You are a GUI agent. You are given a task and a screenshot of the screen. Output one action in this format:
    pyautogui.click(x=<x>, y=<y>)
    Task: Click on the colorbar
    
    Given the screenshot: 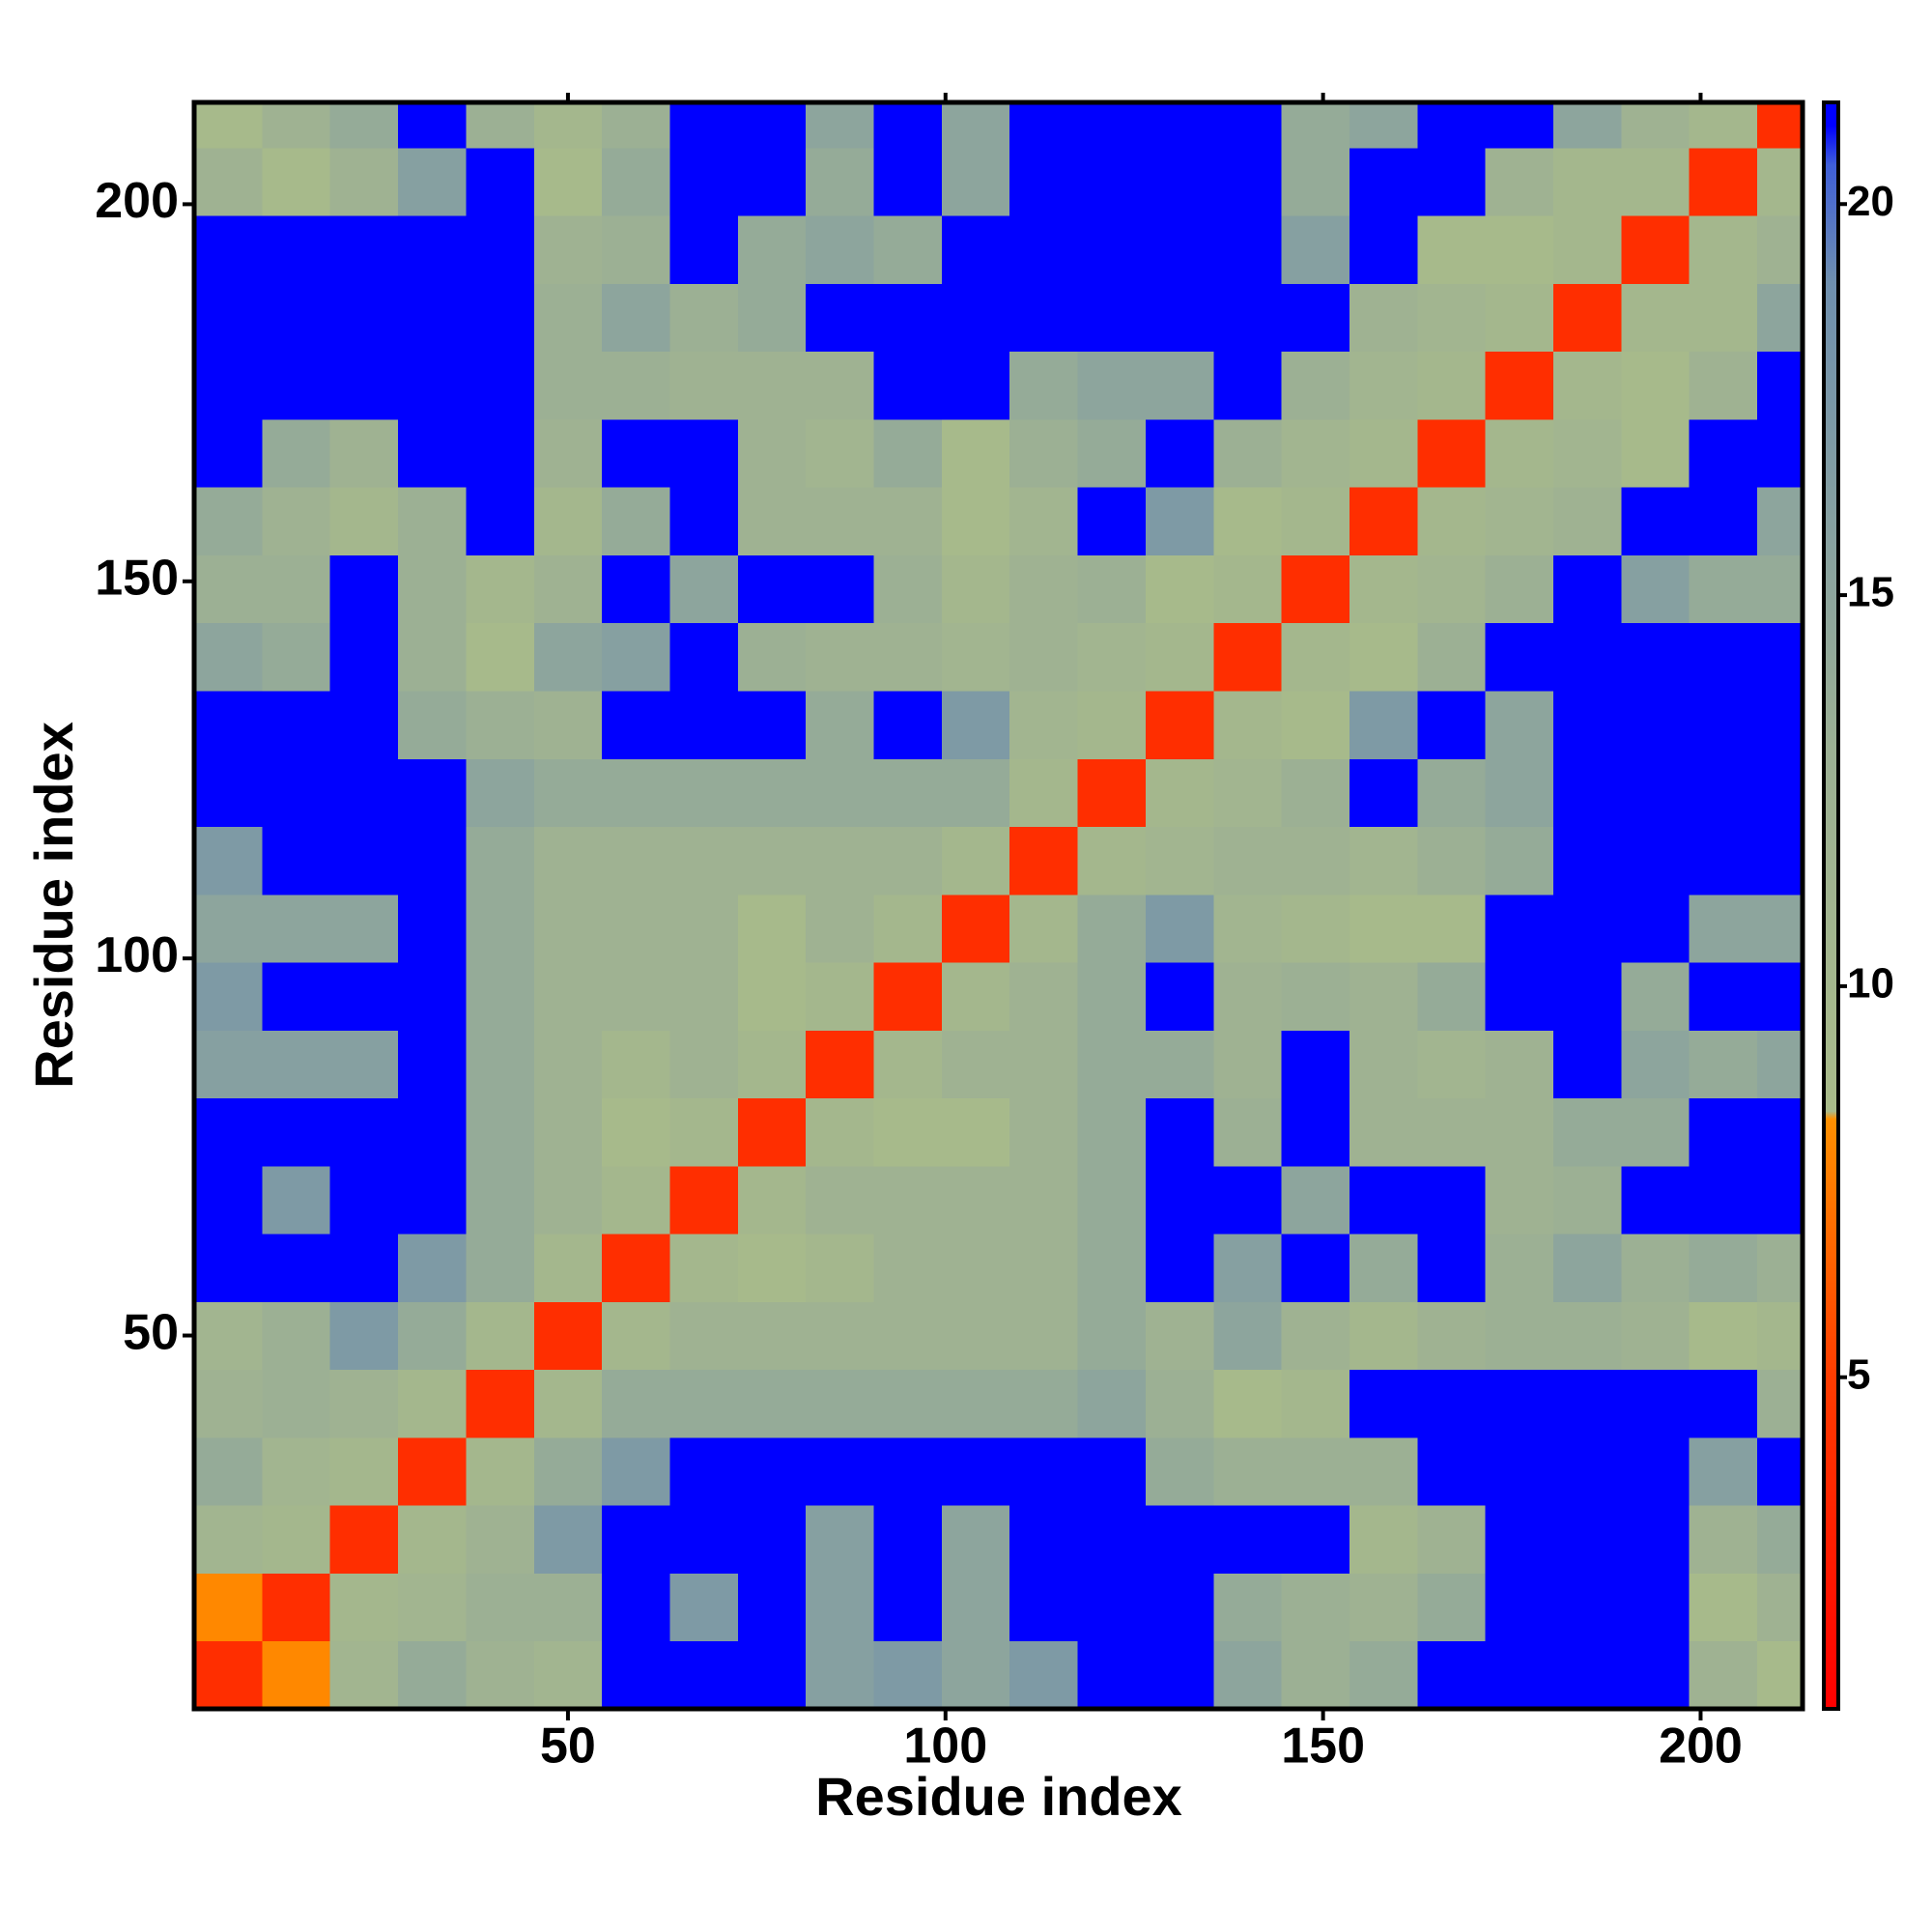 What is the action you would take?
    pyautogui.click(x=1831, y=905)
    